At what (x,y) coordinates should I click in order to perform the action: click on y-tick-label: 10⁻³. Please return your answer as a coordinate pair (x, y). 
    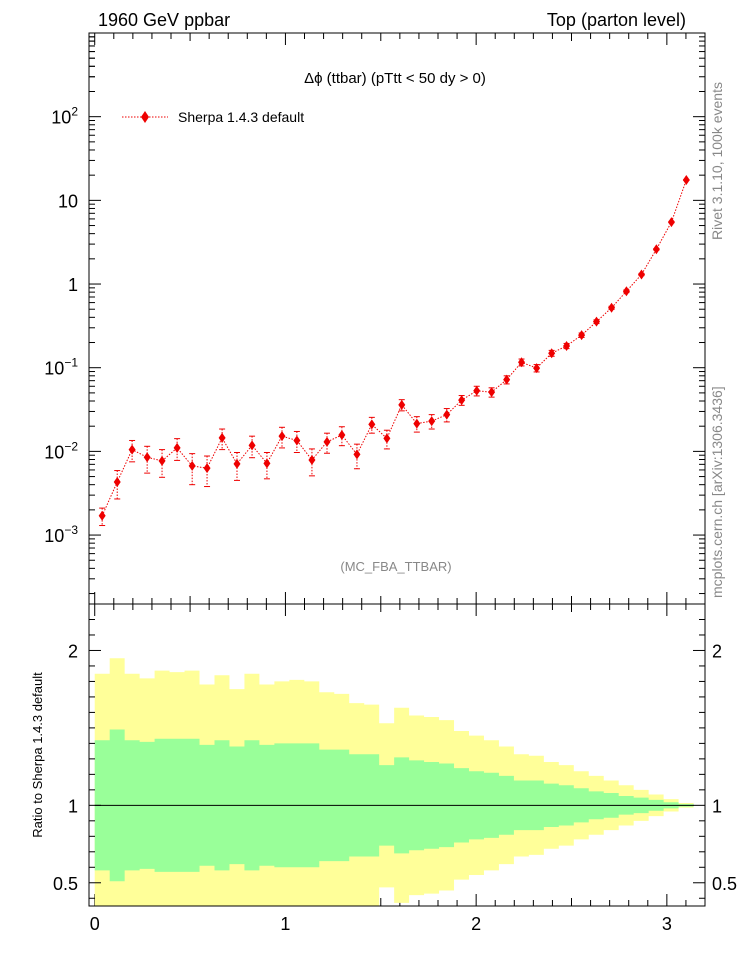
    Looking at the image, I should click on (61, 534).